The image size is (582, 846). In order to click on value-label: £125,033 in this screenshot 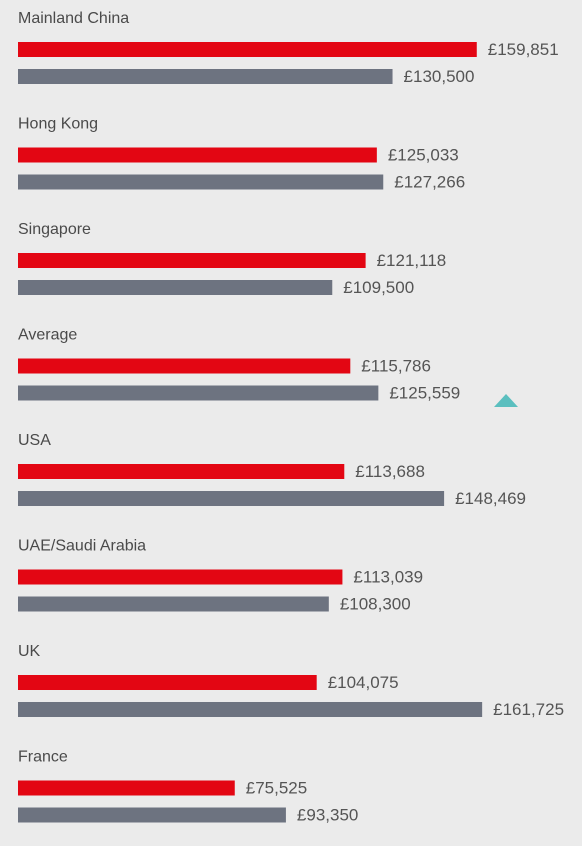, I will do `click(423, 154)`.